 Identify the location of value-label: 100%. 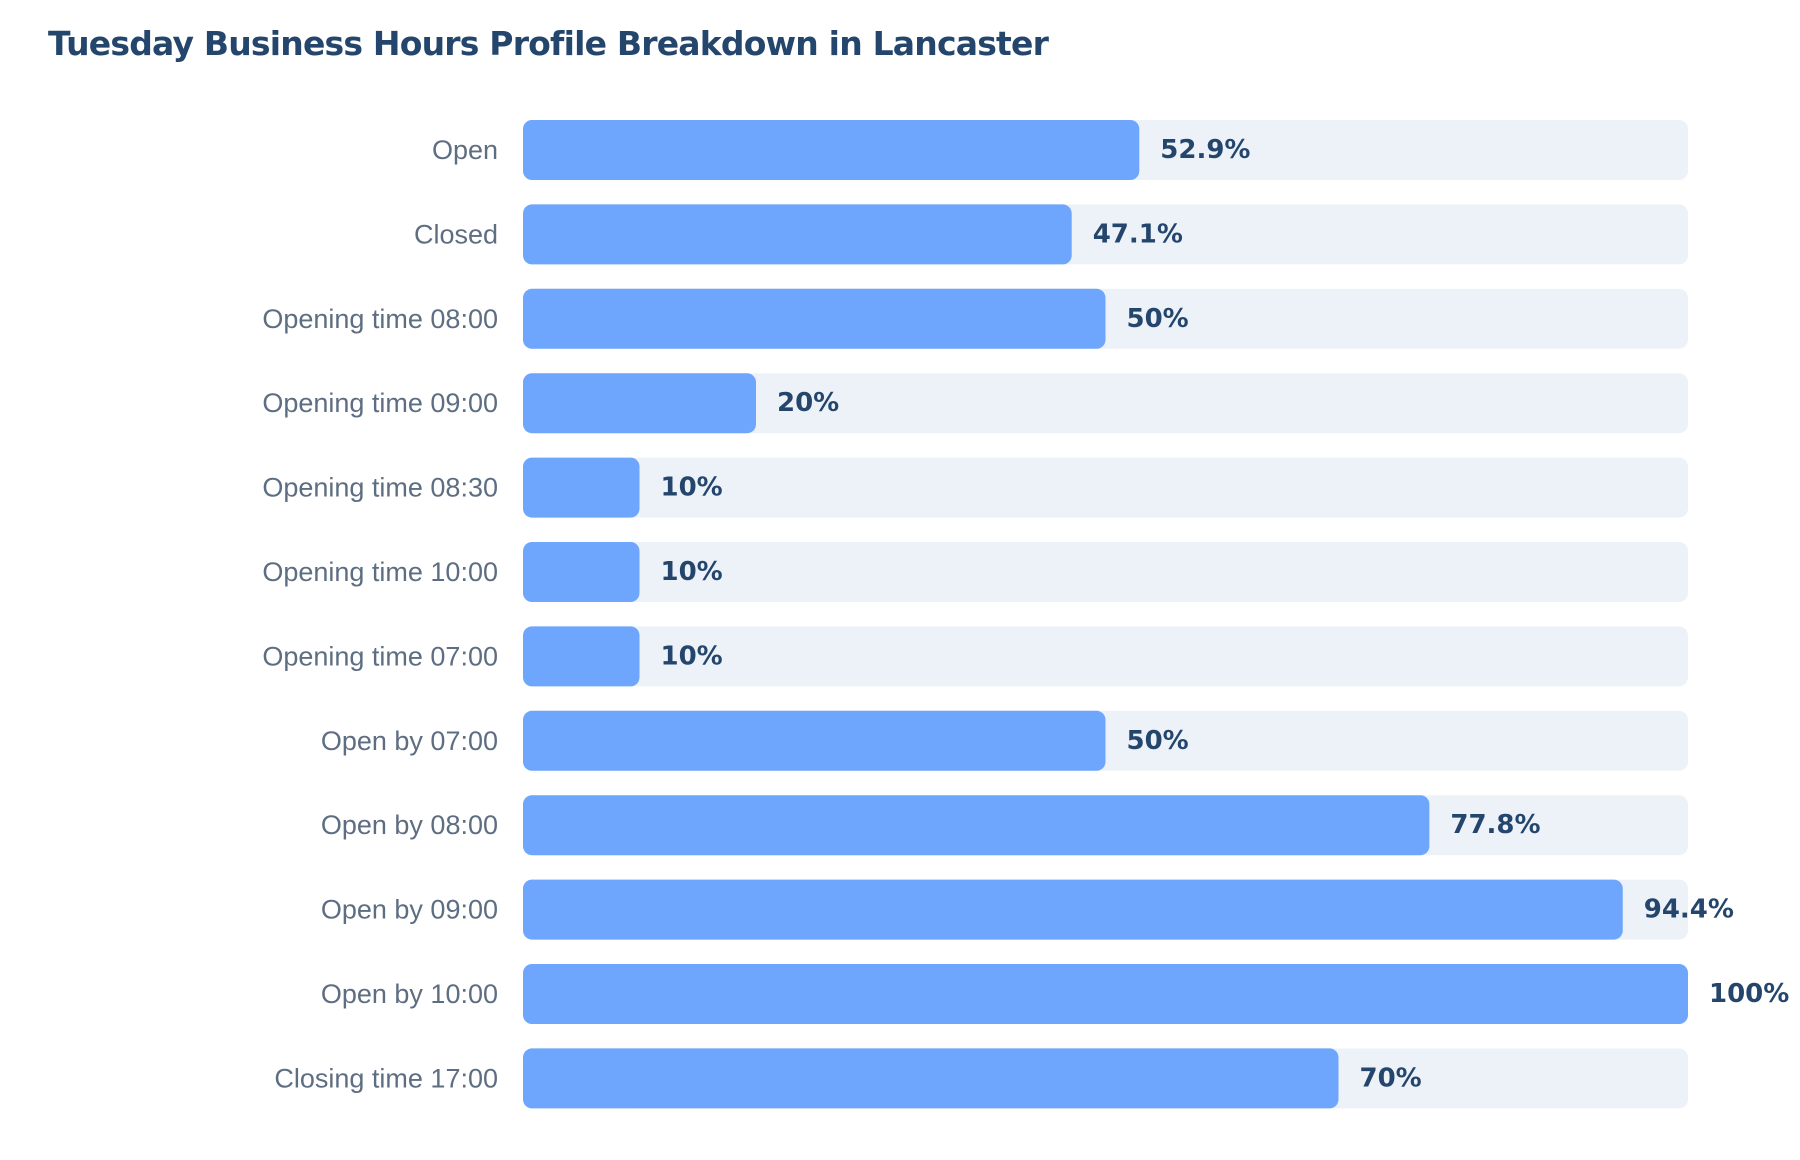
(1749, 994).